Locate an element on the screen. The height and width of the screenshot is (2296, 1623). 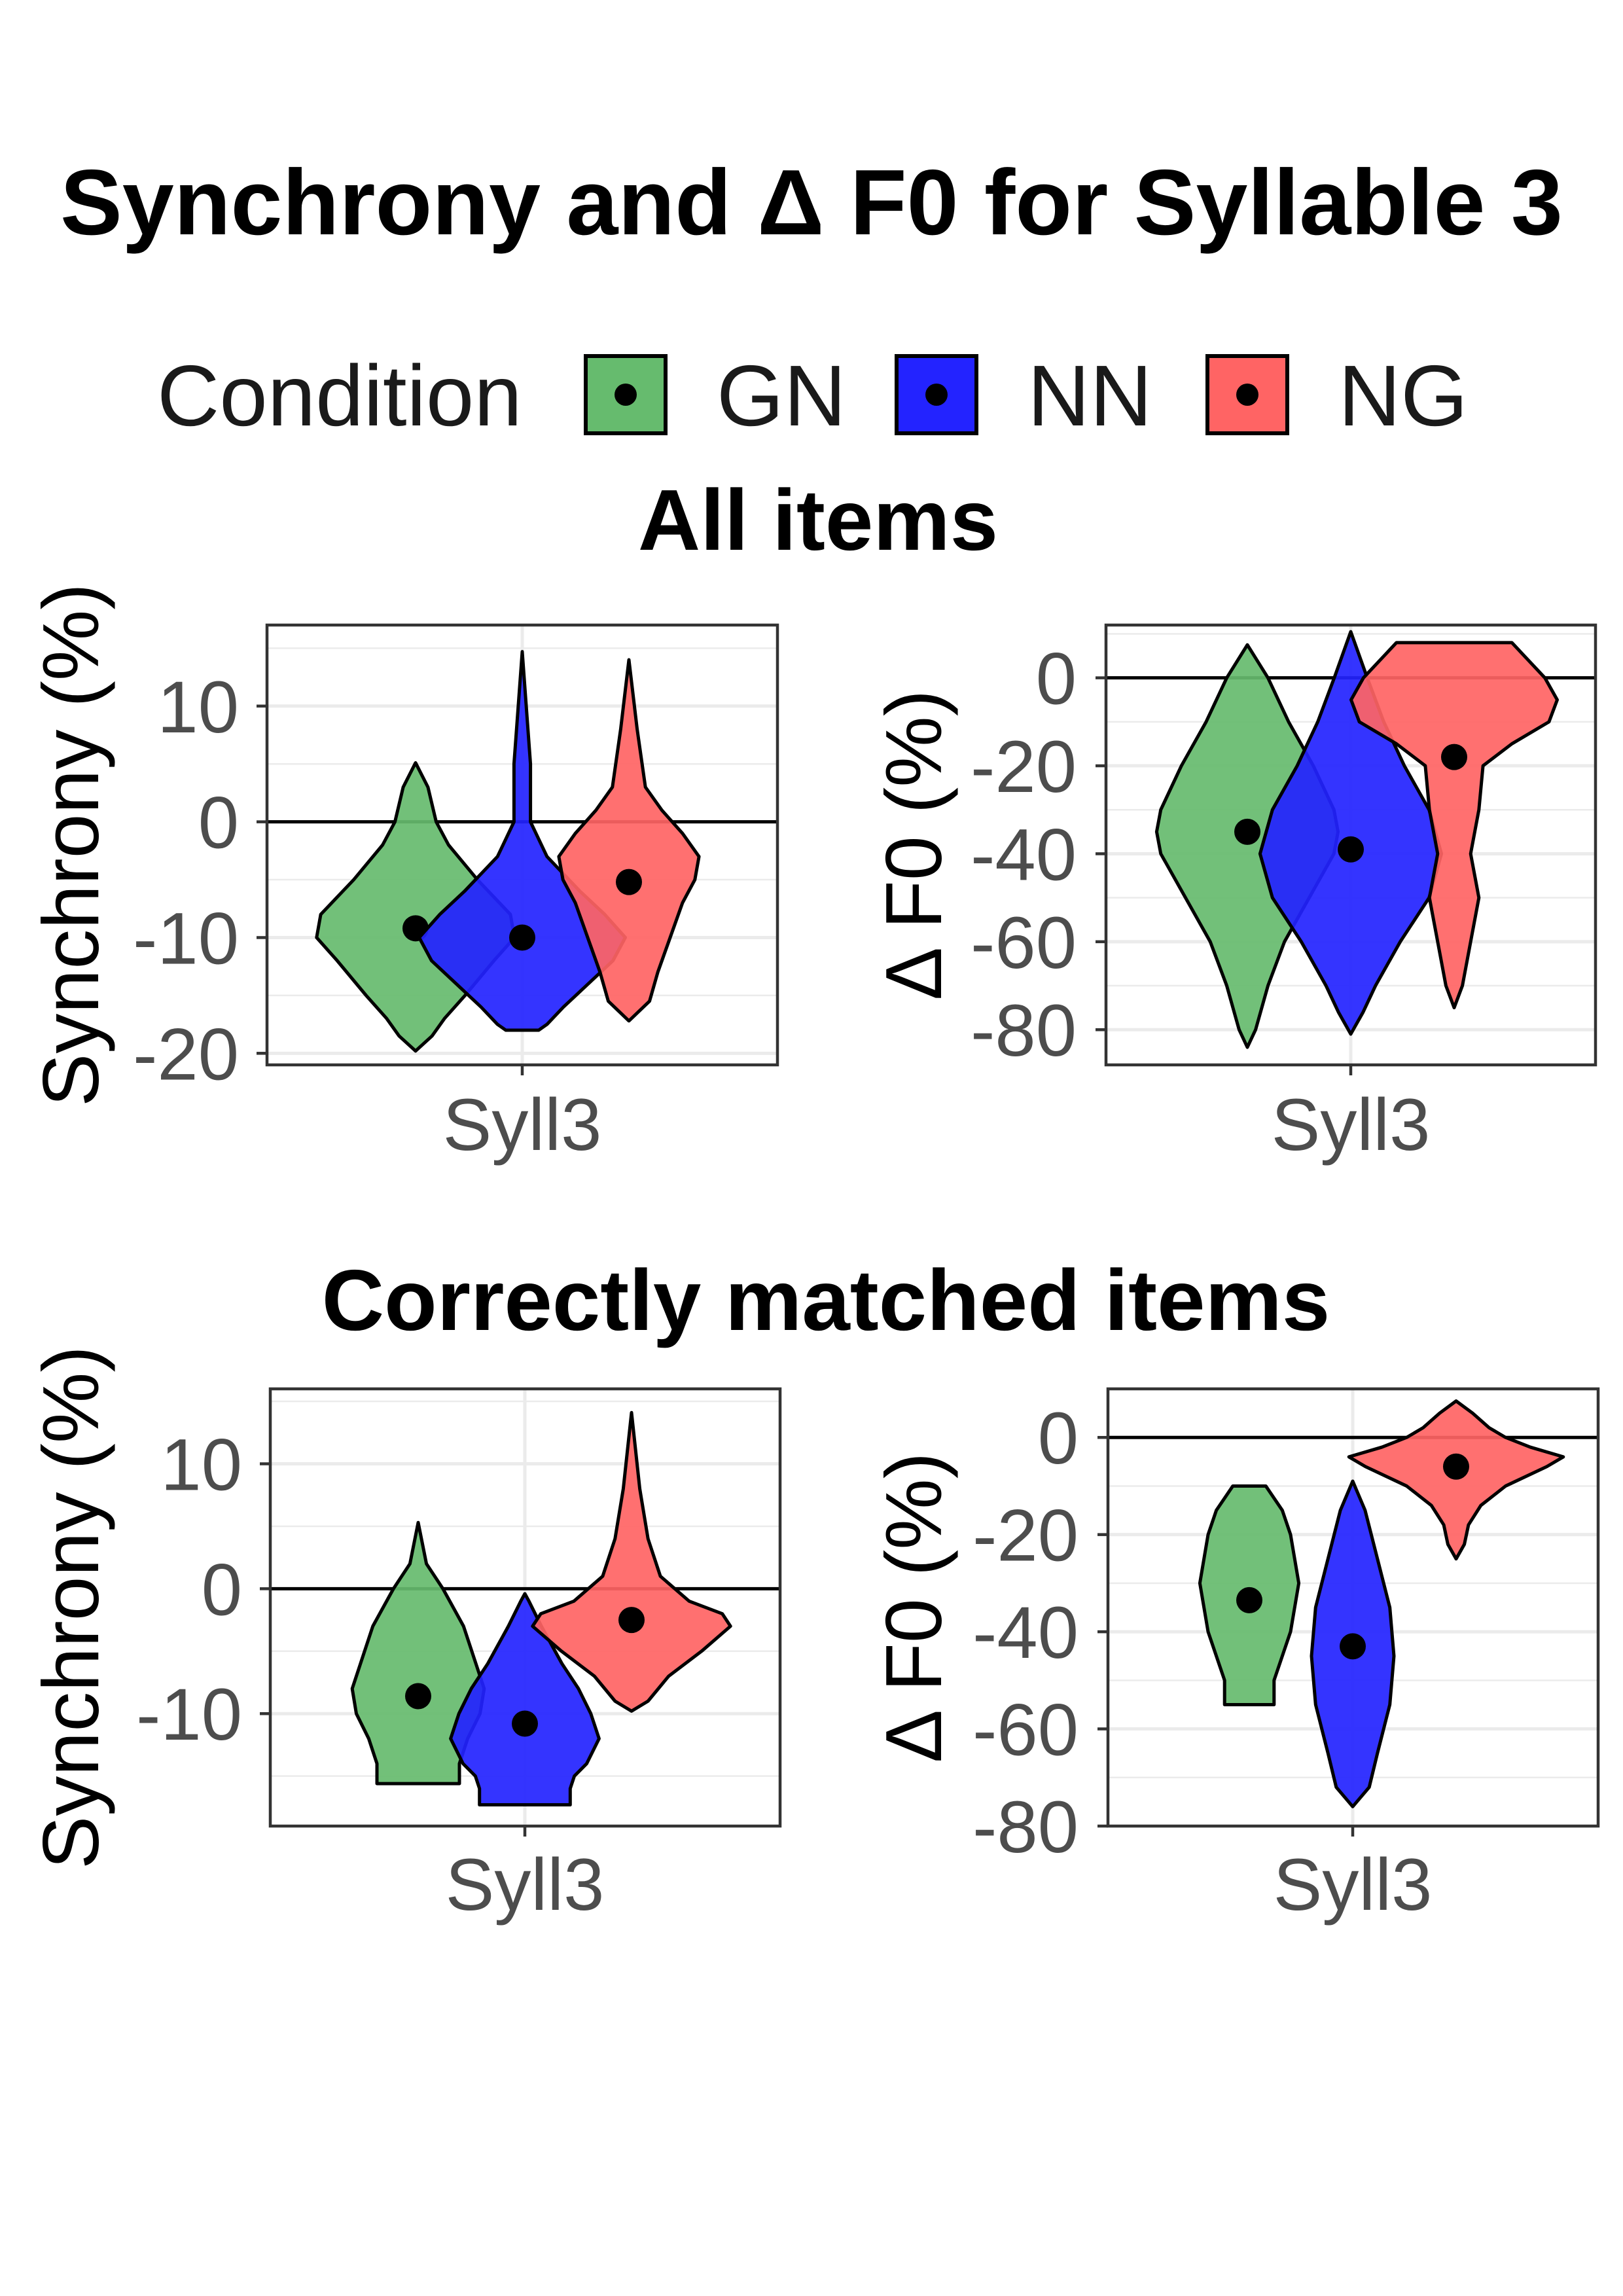
panel-matched-items-delta-f0: -80 -60 -40 -20 0 Syll3 Δ F0 (%) is located at coordinates (1234, 1656).